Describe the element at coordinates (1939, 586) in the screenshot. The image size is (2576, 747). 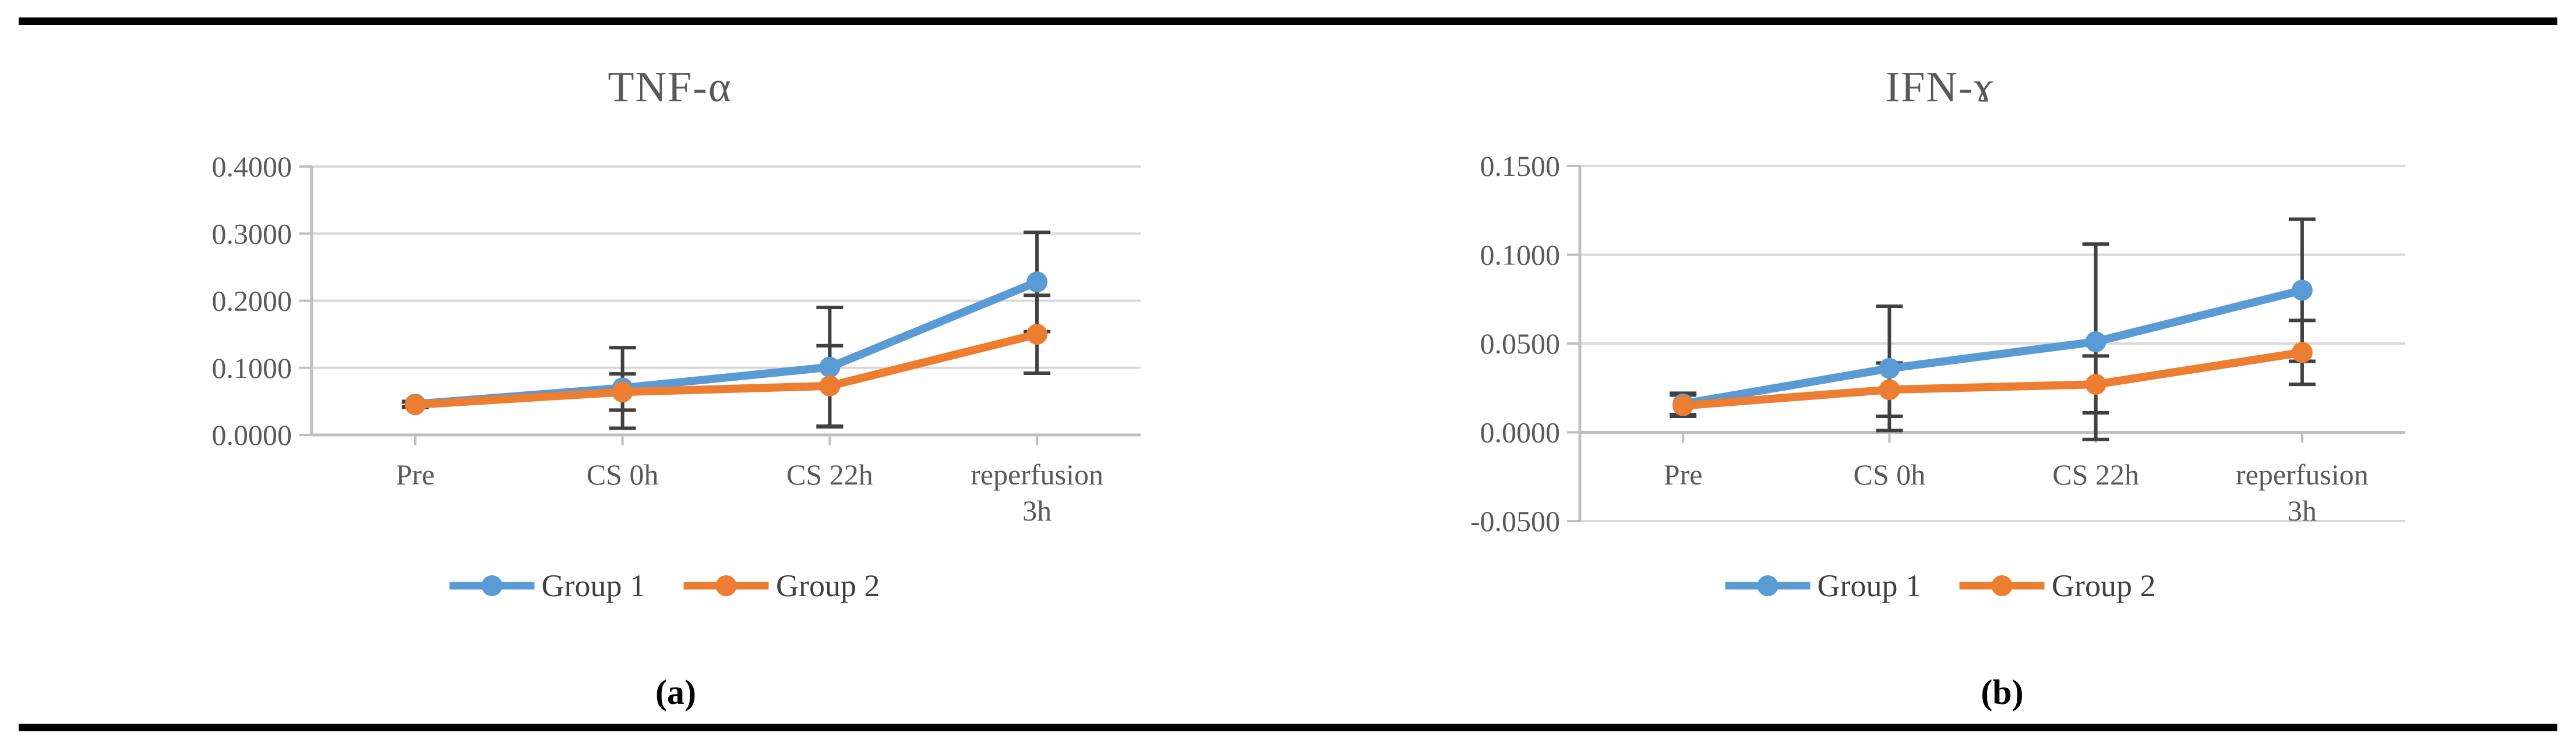
I see `legend-ifn-gamma: Group 1 Group 2` at that location.